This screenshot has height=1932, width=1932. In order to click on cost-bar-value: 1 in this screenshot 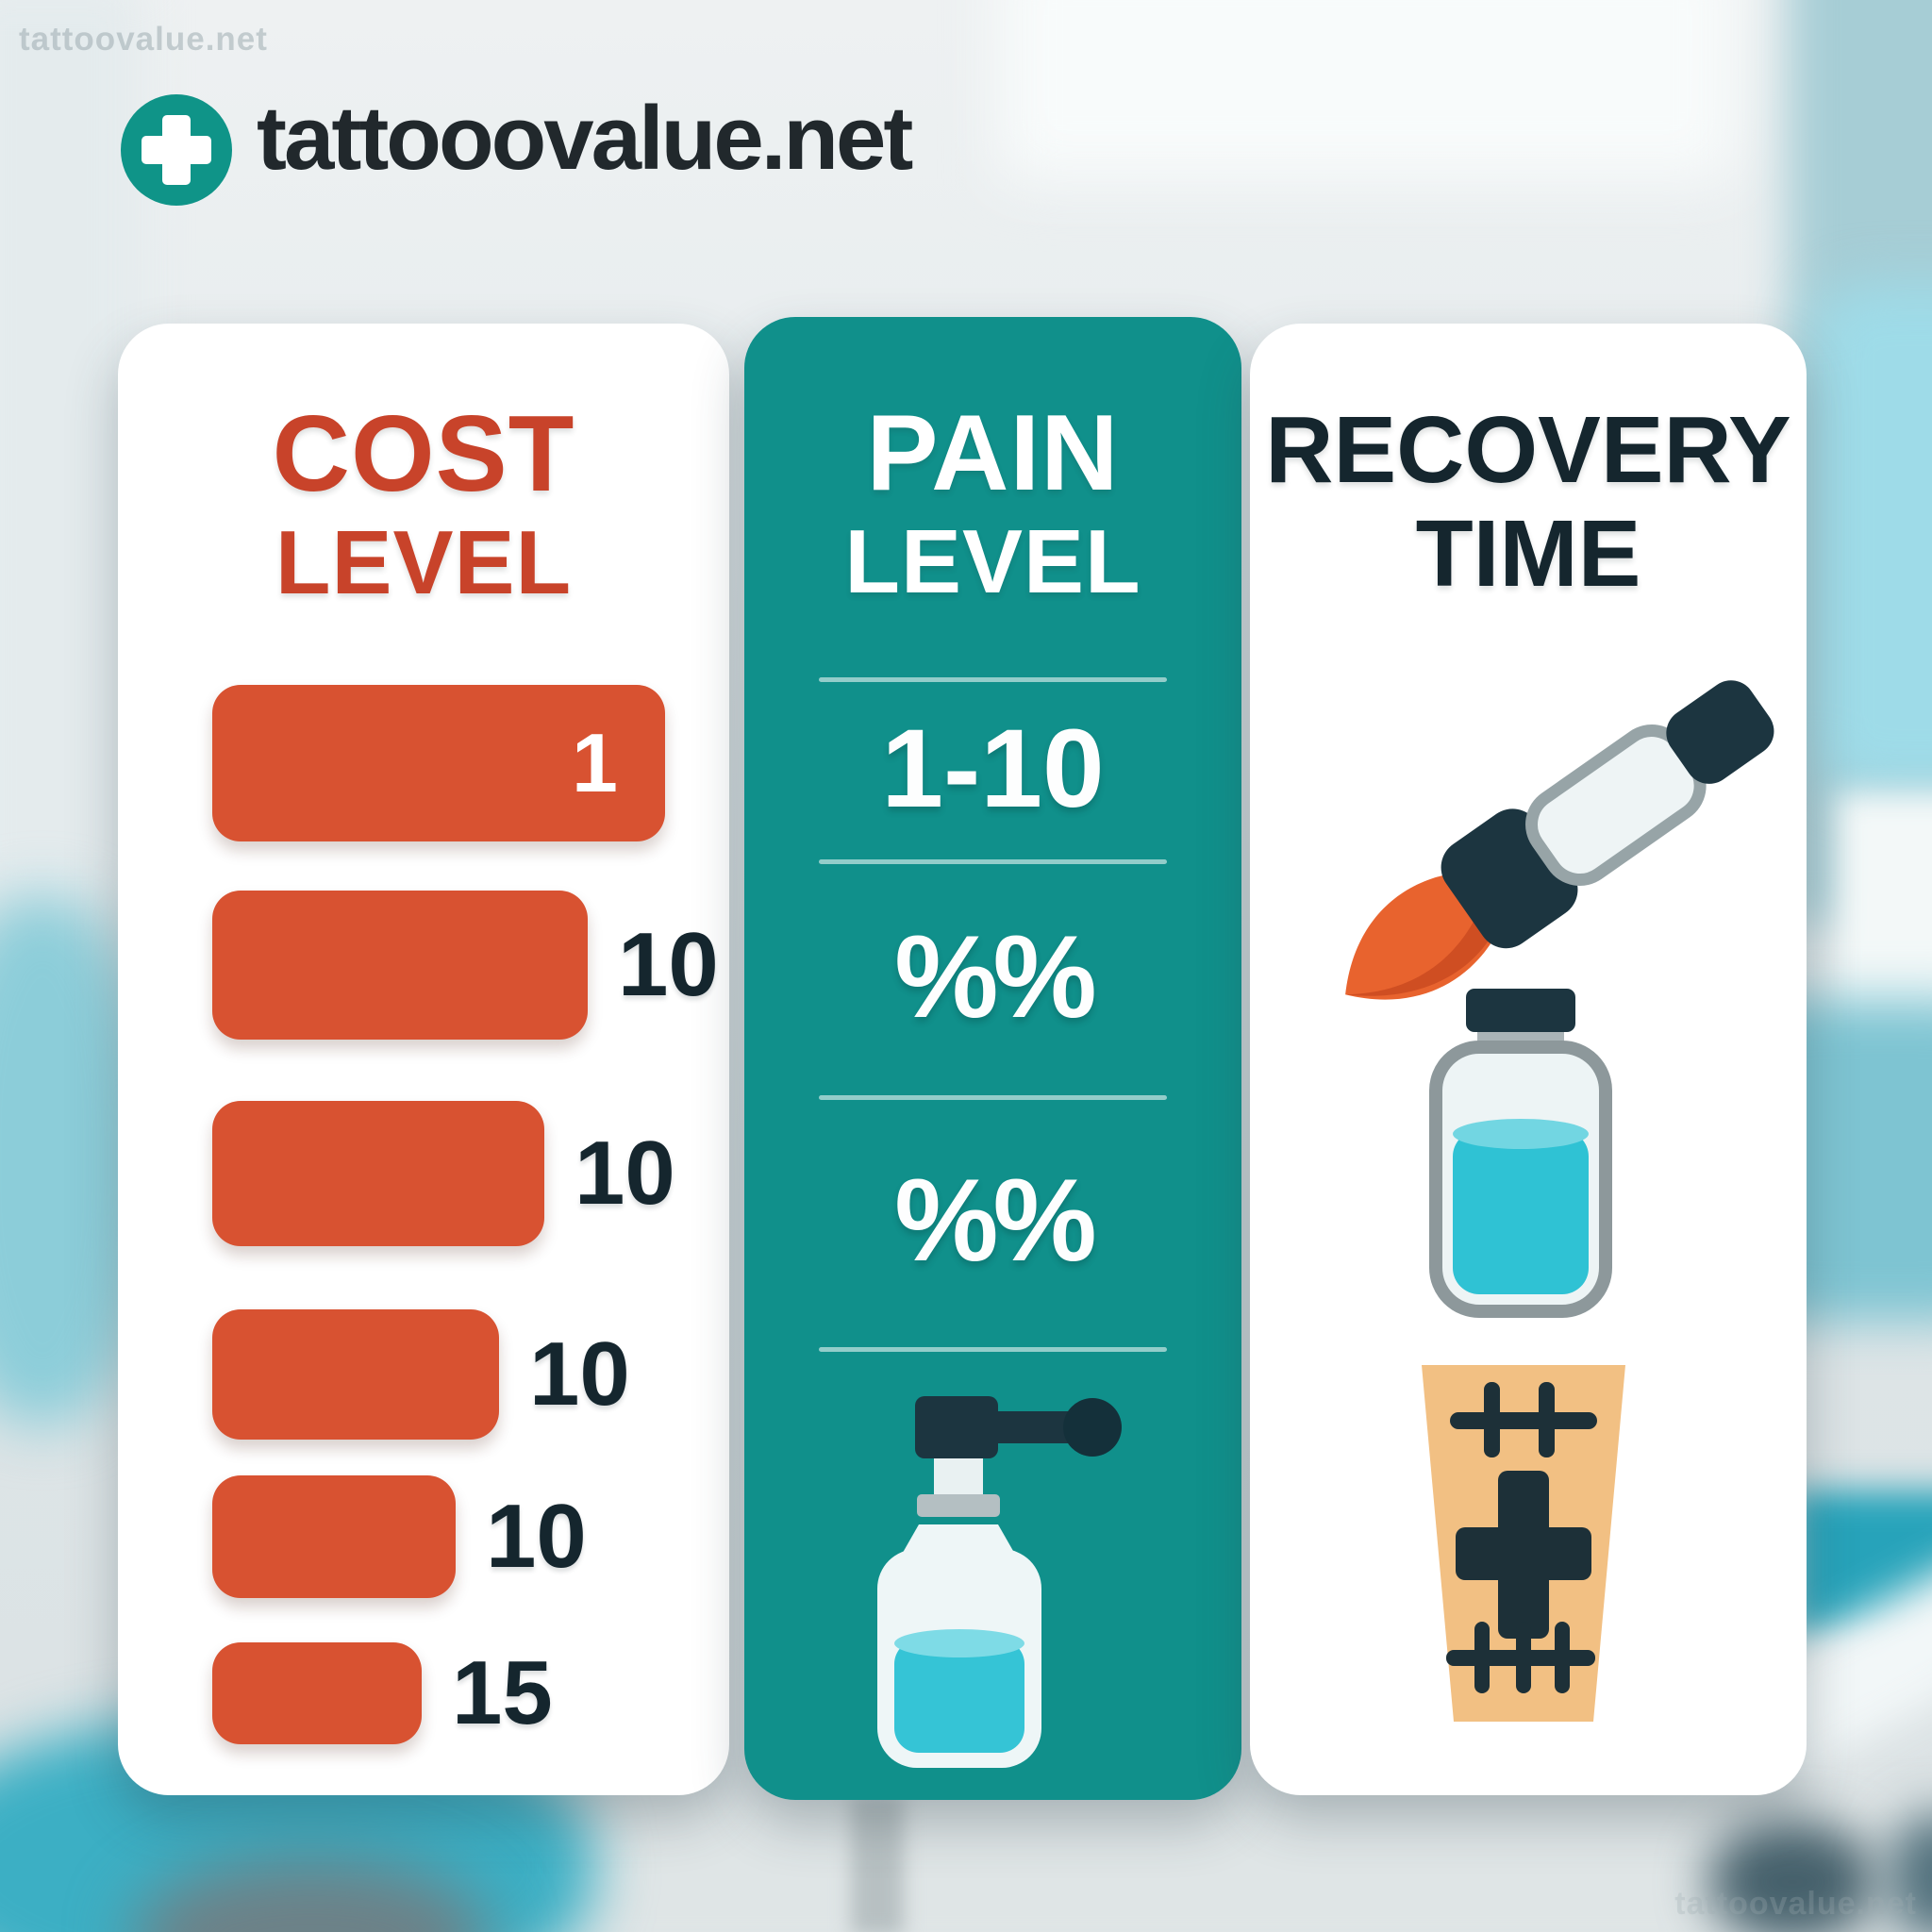, I will do `click(595, 763)`.